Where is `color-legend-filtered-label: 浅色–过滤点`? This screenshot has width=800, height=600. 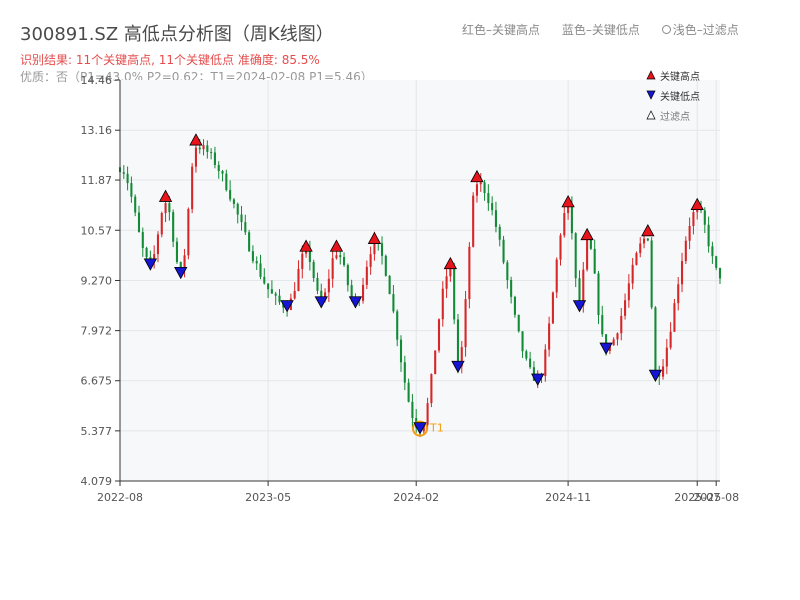 color-legend-filtered-label: 浅色–过滤点 is located at coordinates (705, 30).